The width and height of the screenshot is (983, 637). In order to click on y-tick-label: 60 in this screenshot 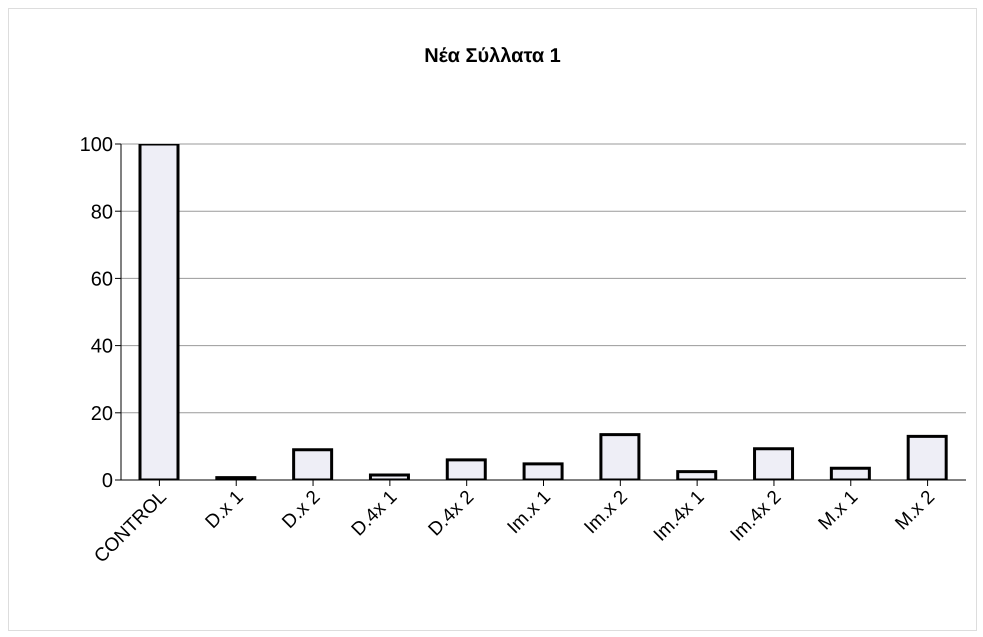, I will do `click(101, 279)`.